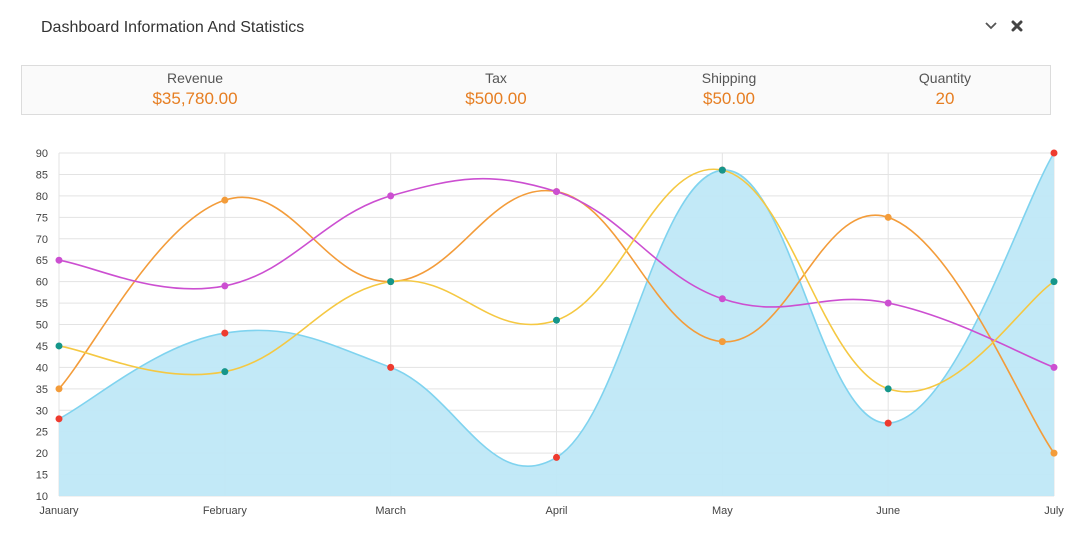  I want to click on x-tick-label: March, so click(390, 511).